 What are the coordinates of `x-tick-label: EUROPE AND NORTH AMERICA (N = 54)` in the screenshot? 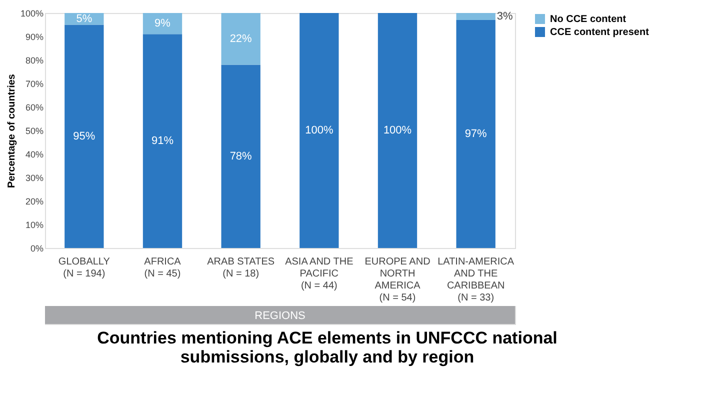 It's located at (397, 280).